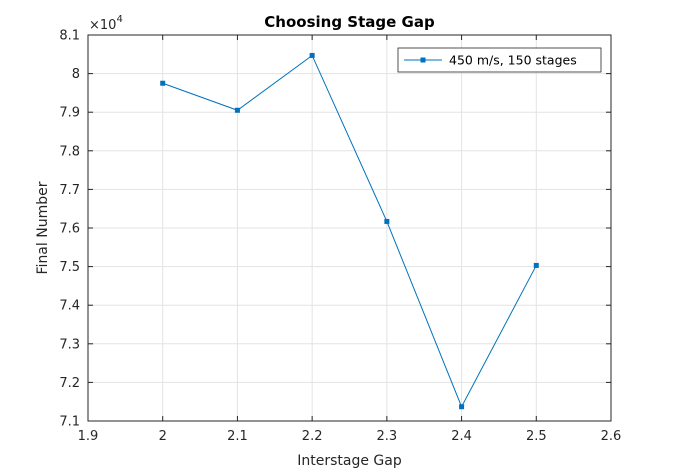  Describe the element at coordinates (102, 25) in the screenshot. I see `y-exponent-base: ×10` at that location.